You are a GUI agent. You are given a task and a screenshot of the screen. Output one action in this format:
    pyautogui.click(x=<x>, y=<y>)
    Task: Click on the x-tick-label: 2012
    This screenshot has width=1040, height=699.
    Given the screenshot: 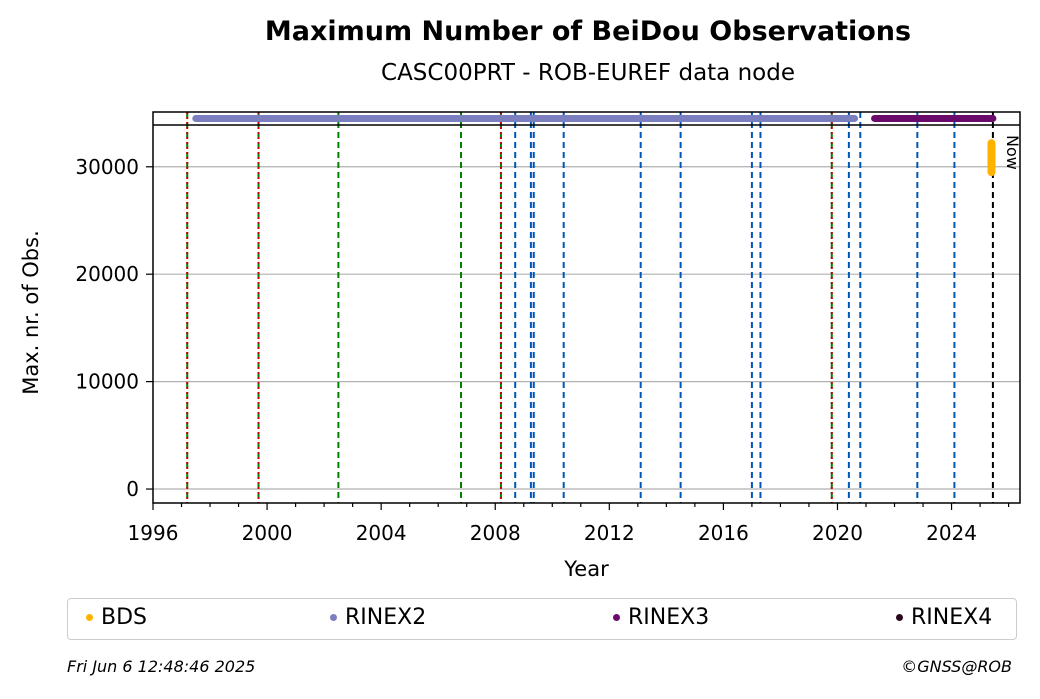 What is the action you would take?
    pyautogui.click(x=609, y=533)
    